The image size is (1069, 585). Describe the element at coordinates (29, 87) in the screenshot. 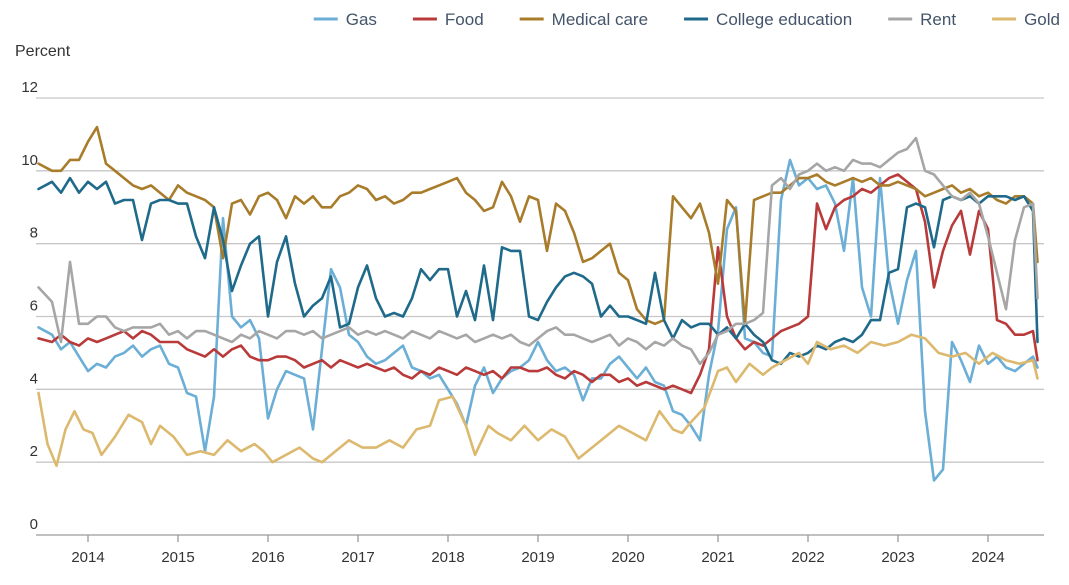

I see `y-tick-label: 12` at that location.